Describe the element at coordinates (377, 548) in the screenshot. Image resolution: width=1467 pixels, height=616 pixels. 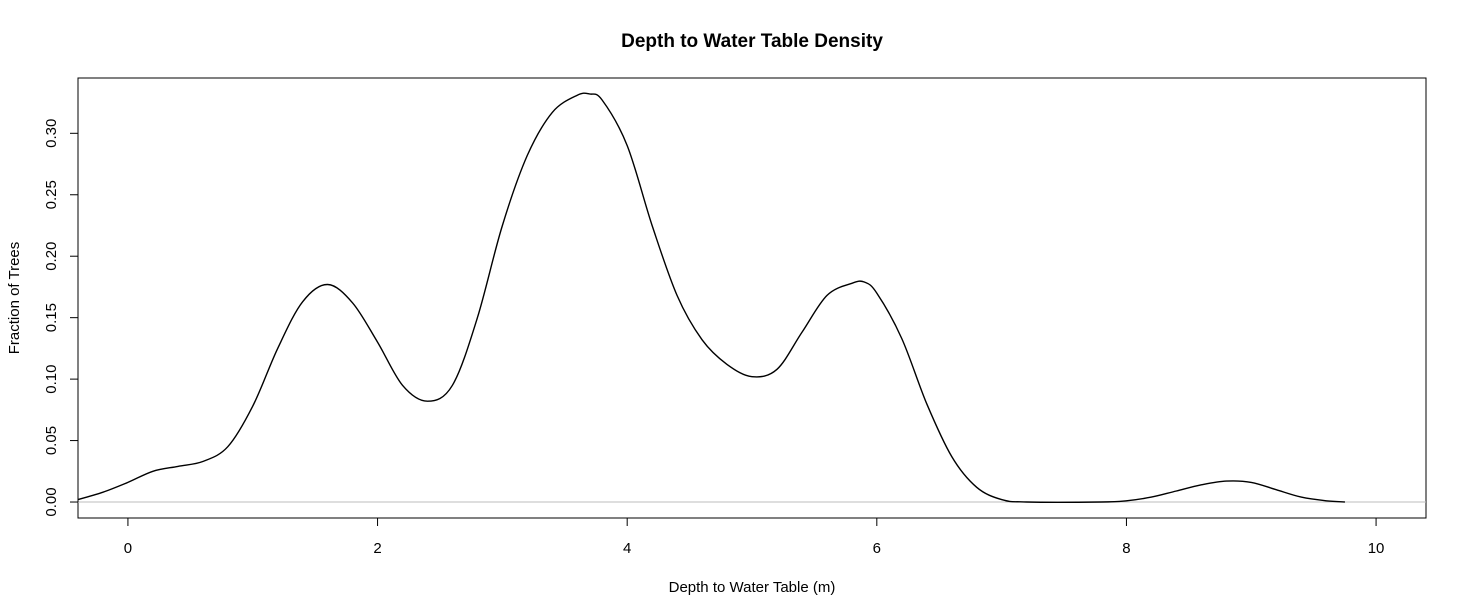
I see `x-tick-label: 2` at that location.